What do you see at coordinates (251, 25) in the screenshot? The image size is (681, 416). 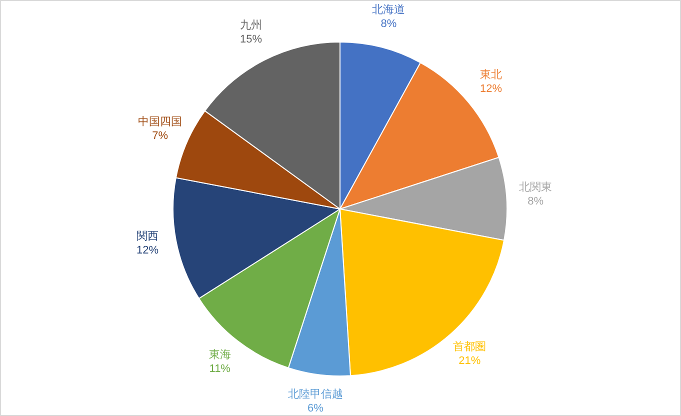 I see `slice-label: 九州` at bounding box center [251, 25].